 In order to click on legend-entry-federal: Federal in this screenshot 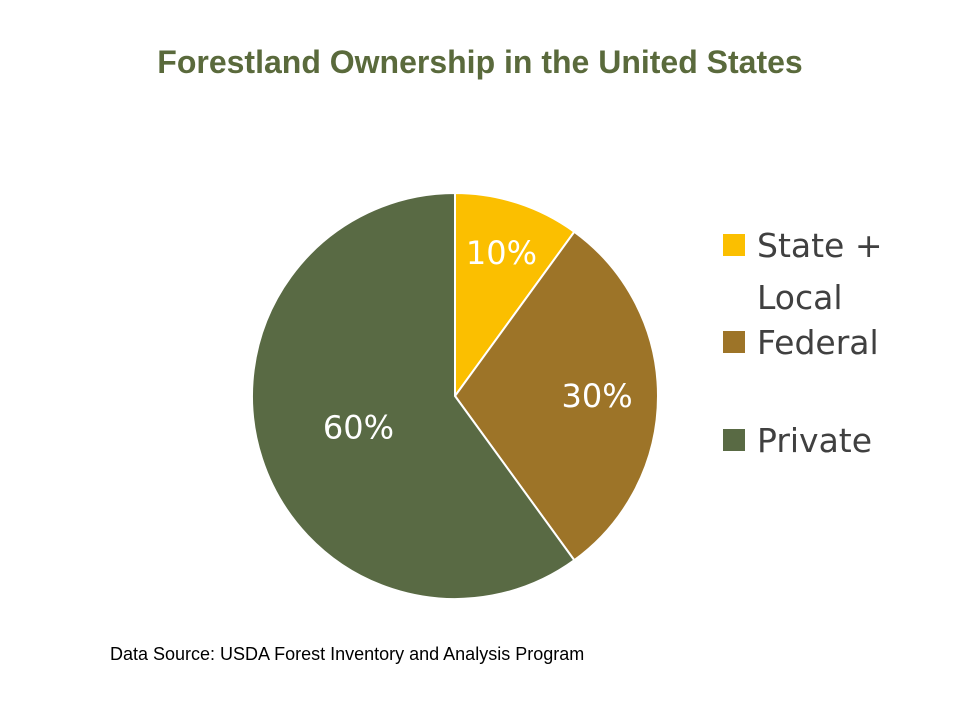, I will do `click(801, 342)`.